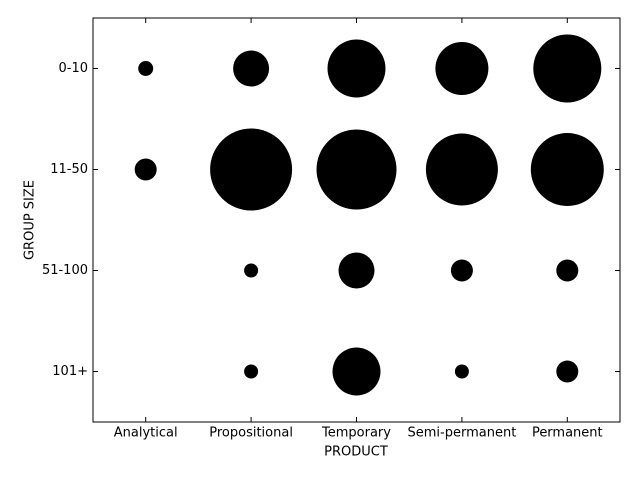 The height and width of the screenshot is (477, 640). What do you see at coordinates (146, 433) in the screenshot?
I see `x-tick-label: Analytical` at bounding box center [146, 433].